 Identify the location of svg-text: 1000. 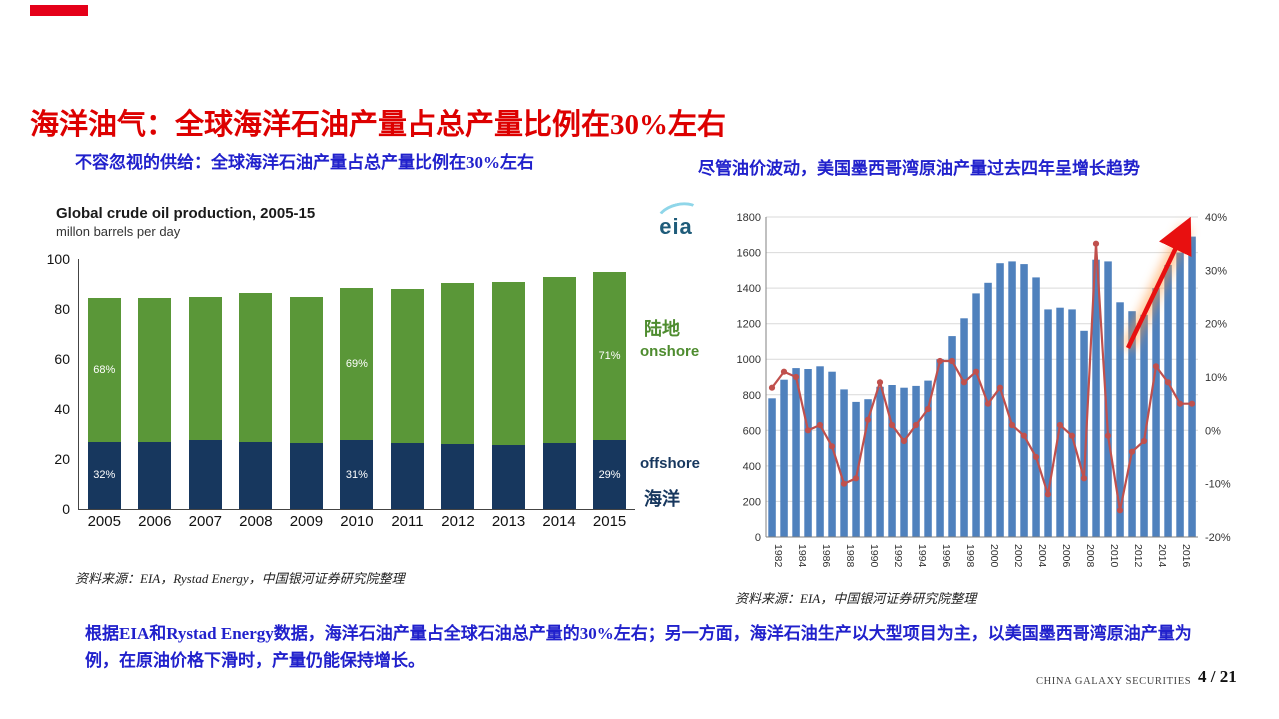
(749, 360).